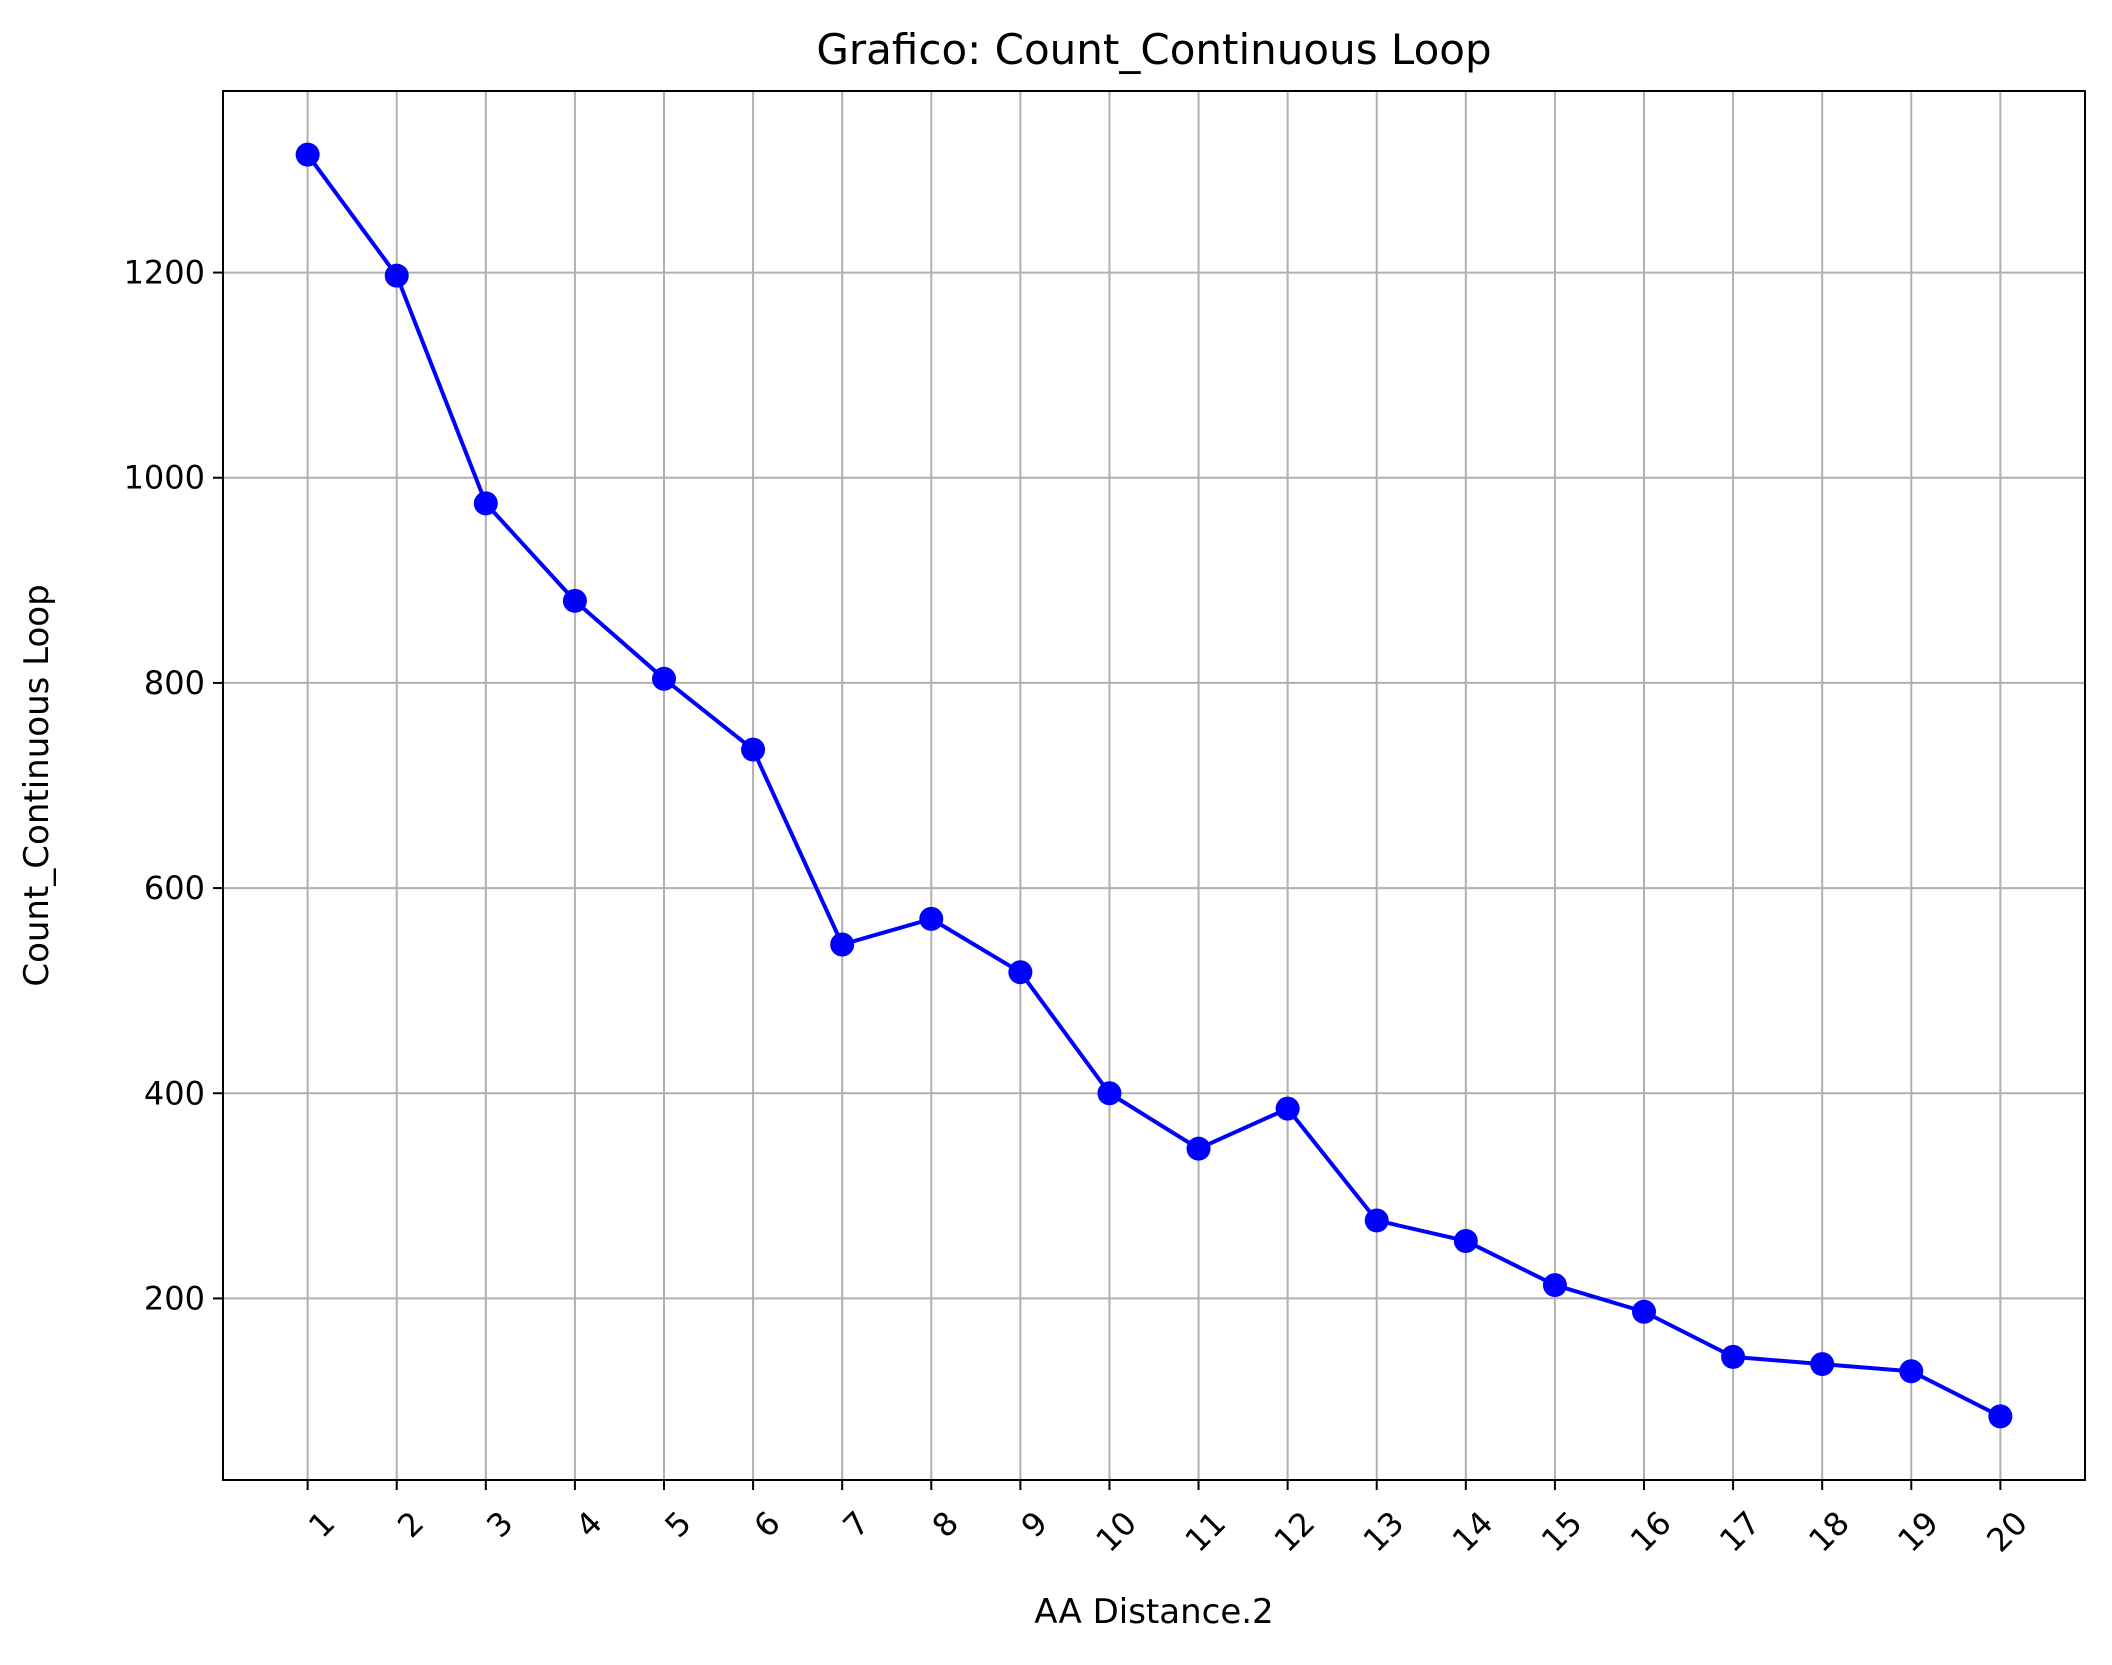 The width and height of the screenshot is (2112, 1665). I want to click on y-tick-label: 1000, so click(164, 478).